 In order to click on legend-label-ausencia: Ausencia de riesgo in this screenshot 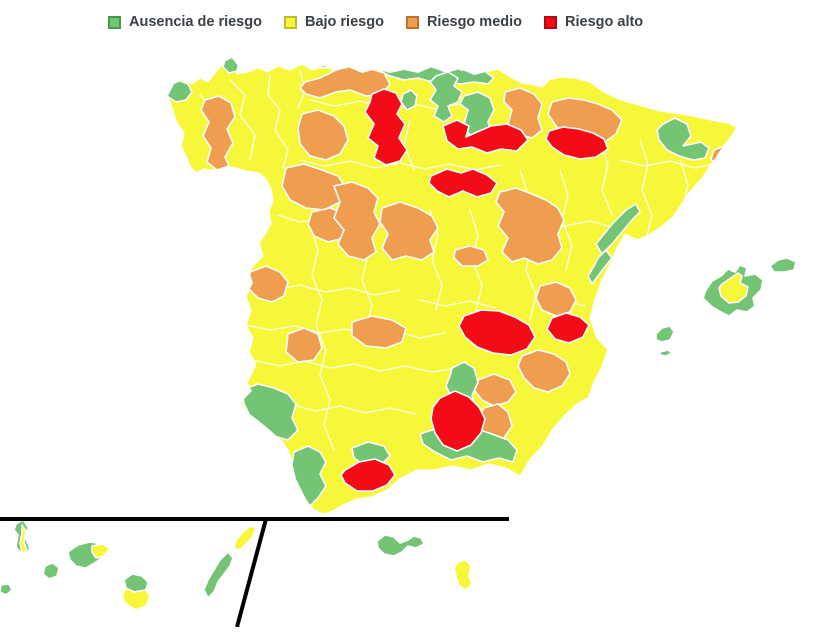, I will do `click(195, 22)`.